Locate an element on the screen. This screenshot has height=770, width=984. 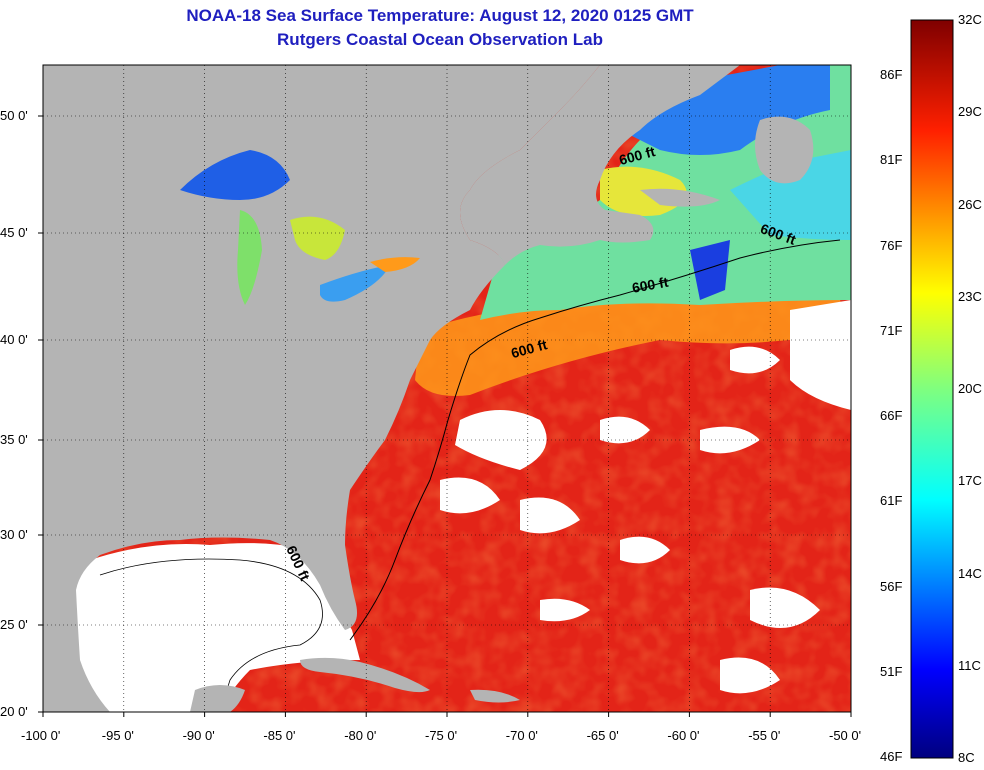
lon-tick-label: -50 0' is located at coordinates (845, 735).